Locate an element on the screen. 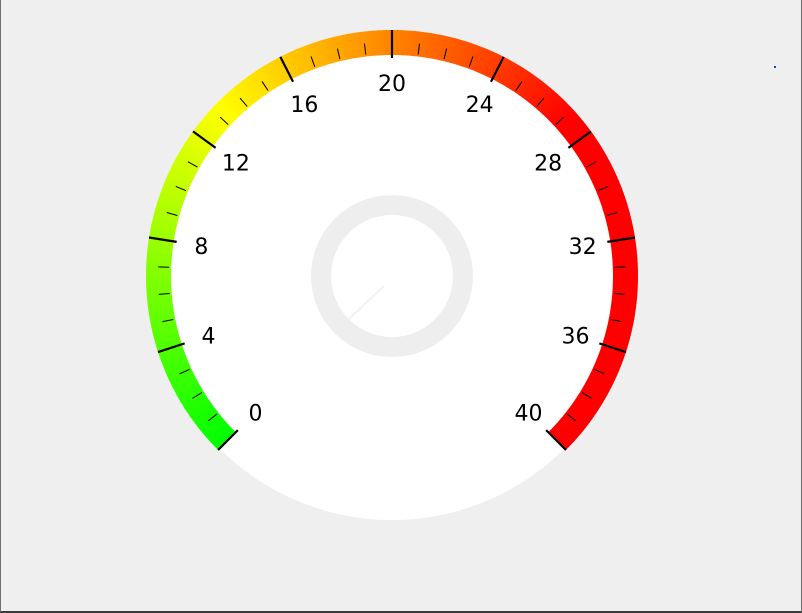 This screenshot has width=802, height=613. tick-label: 0 is located at coordinates (256, 413).